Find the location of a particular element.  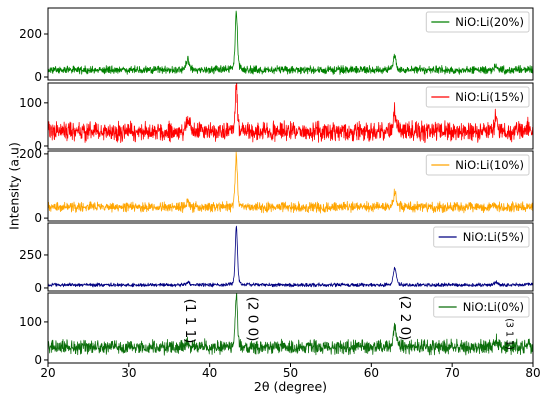

y-axis-label: Intensity (a.u) is located at coordinates (14, 186).